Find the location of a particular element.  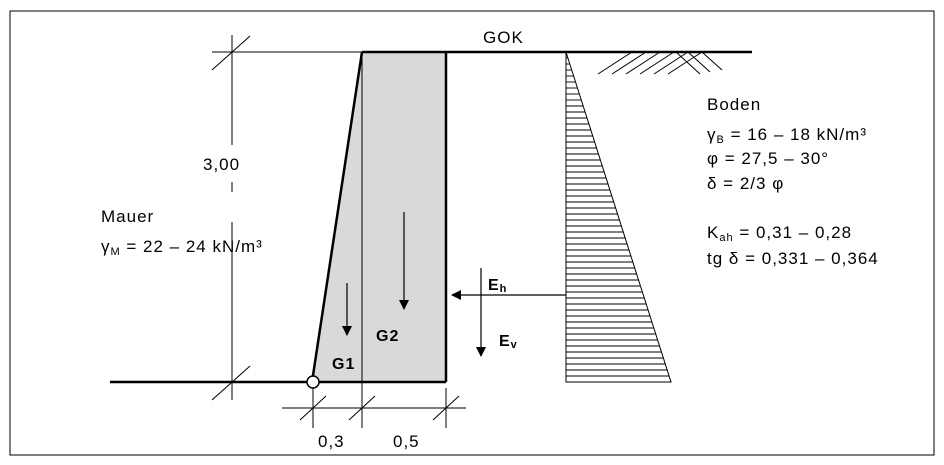

gok-label: GOK is located at coordinates (503, 37).